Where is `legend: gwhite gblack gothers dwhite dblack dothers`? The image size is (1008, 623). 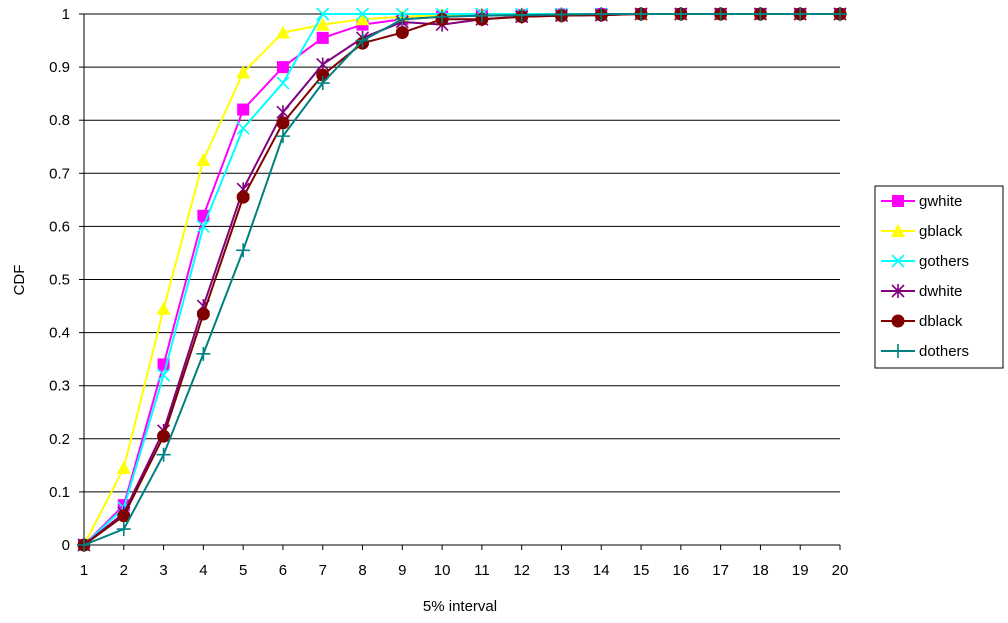 legend: gwhite gblack gothers dwhite dblack dothers is located at coordinates (939, 277).